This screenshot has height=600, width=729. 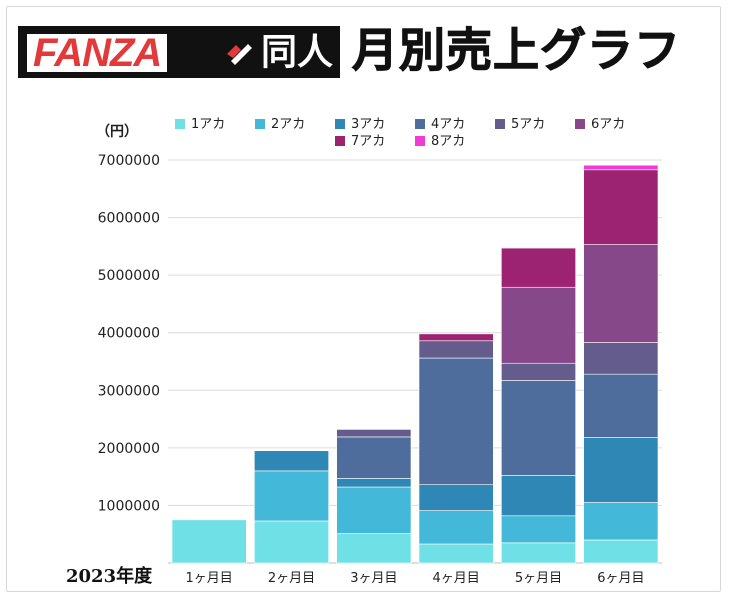 I want to click on x-category-label: 6ヶ月目, so click(x=620, y=578).